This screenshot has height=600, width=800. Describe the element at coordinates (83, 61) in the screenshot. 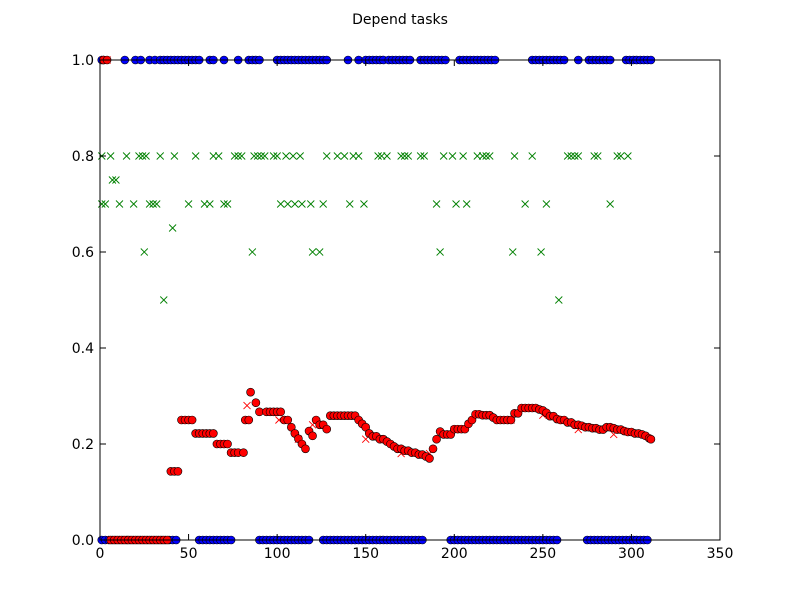

I see `y-tick-label: 1.0` at that location.